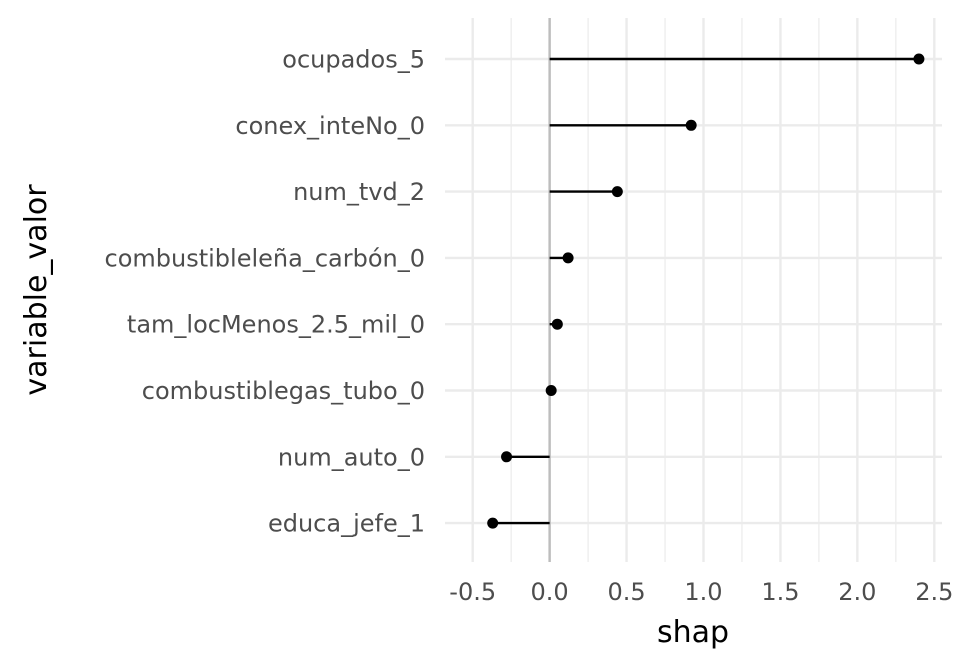 The width and height of the screenshot is (960, 672). I want to click on x-tick-label: 1.0, so click(703, 592).